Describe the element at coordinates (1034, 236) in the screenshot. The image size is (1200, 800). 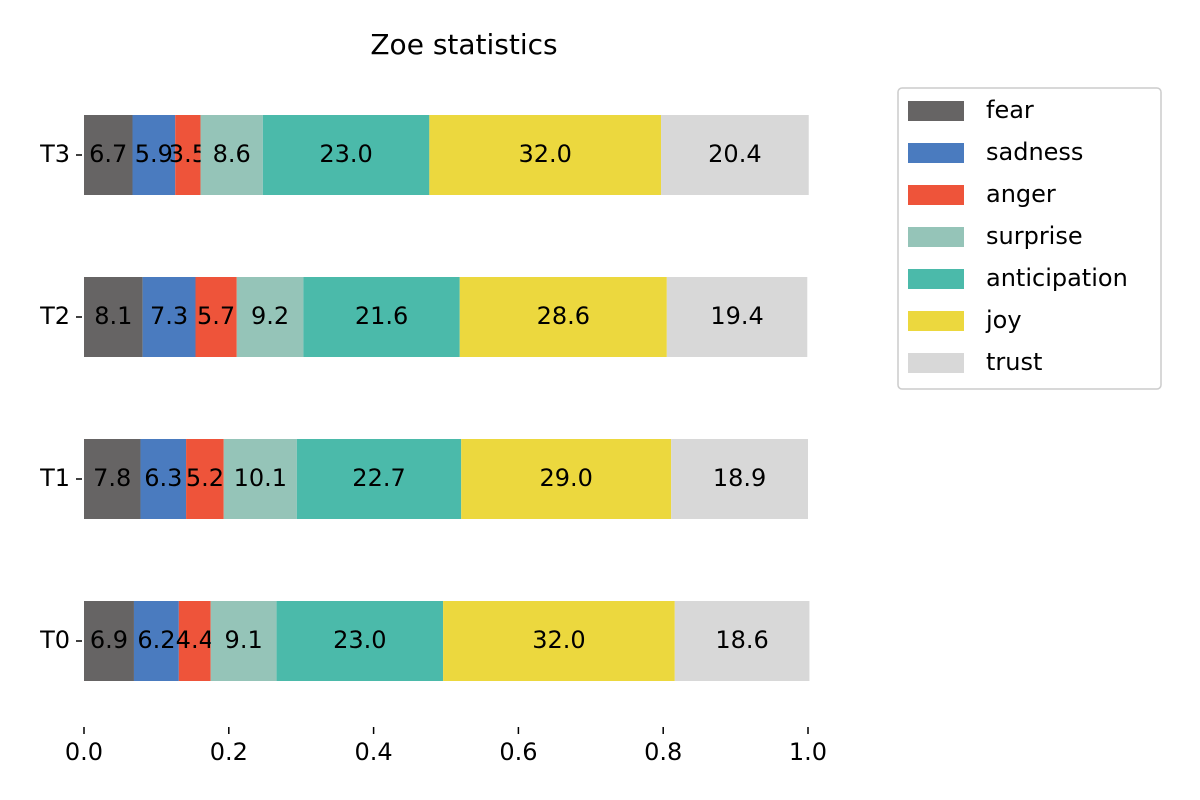
I see `legend-label: surprise` at that location.